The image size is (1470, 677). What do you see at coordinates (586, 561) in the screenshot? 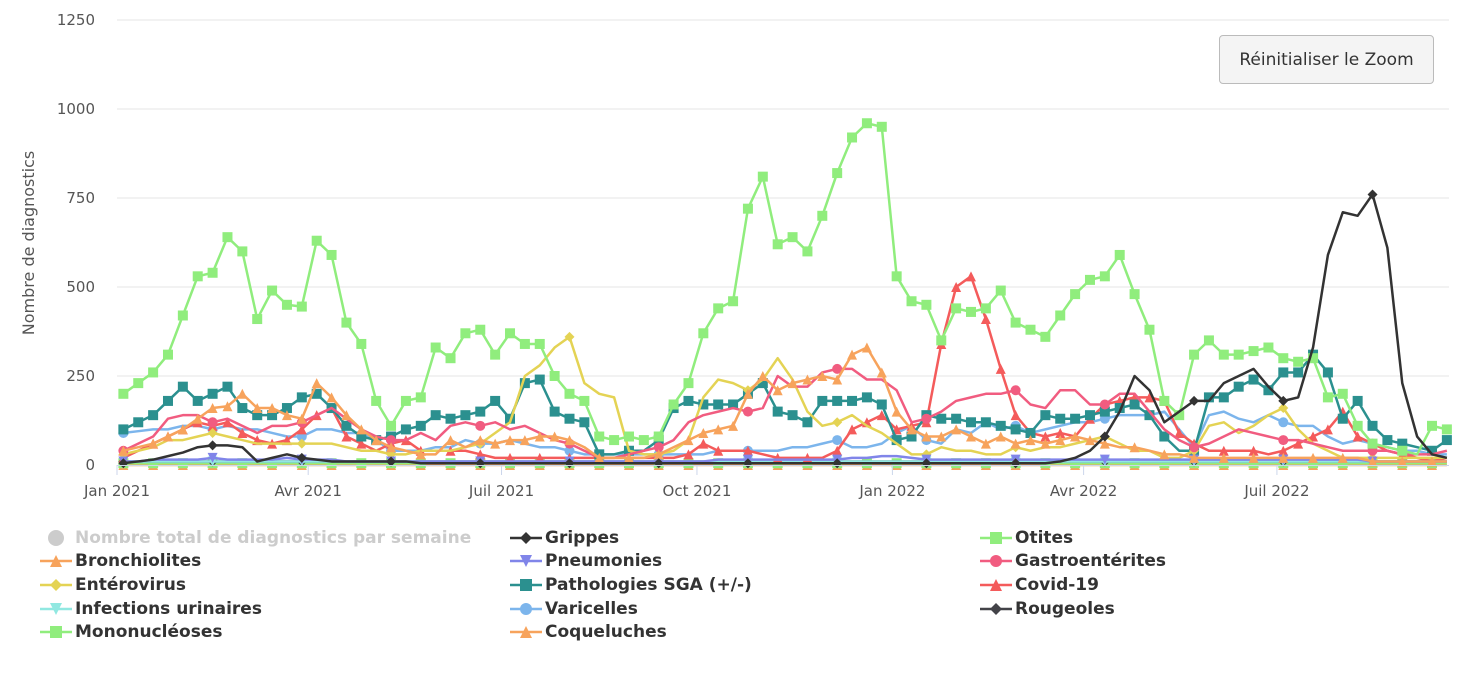
I see `legend-item-pneumonies: Pneumonies` at bounding box center [586, 561].